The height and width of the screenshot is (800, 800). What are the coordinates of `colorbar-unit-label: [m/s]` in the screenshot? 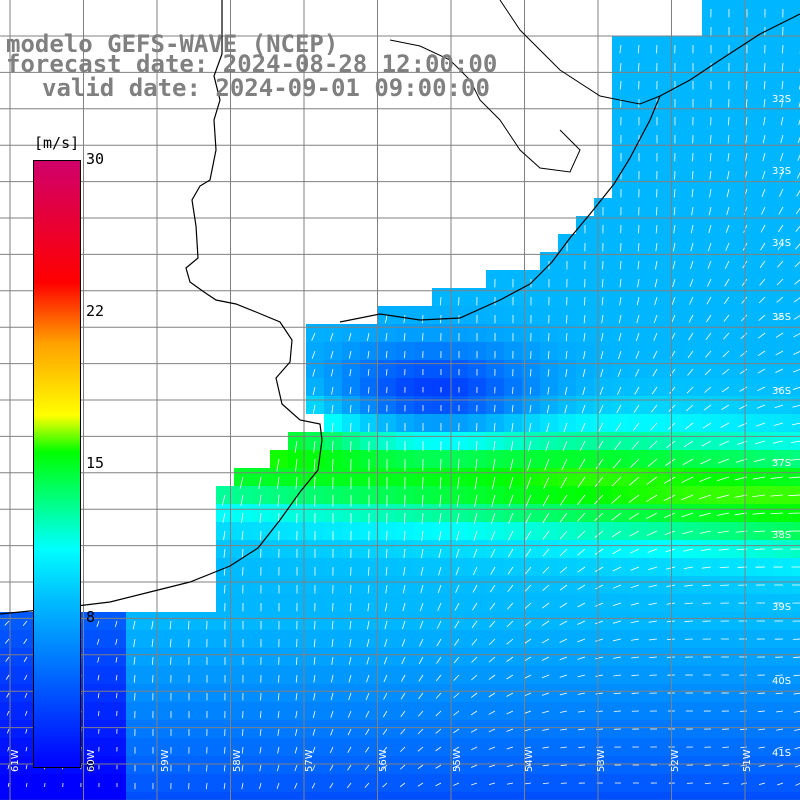 It's located at (57, 143).